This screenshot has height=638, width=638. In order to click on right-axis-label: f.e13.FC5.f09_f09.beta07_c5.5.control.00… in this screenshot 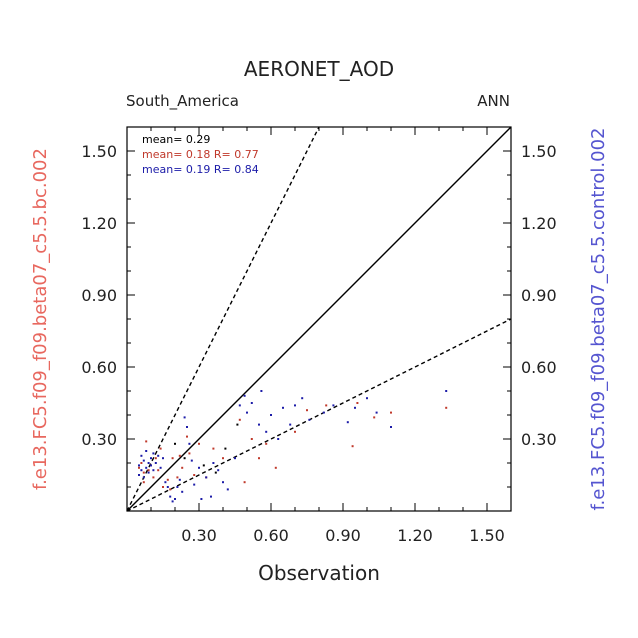, I will do `click(598, 319)`.